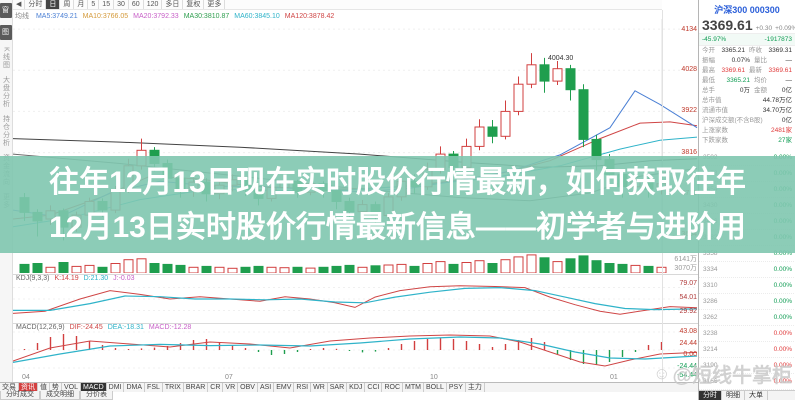  Describe the element at coordinates (107, 4) in the screenshot. I see `period-tab-15: 15` at that location.